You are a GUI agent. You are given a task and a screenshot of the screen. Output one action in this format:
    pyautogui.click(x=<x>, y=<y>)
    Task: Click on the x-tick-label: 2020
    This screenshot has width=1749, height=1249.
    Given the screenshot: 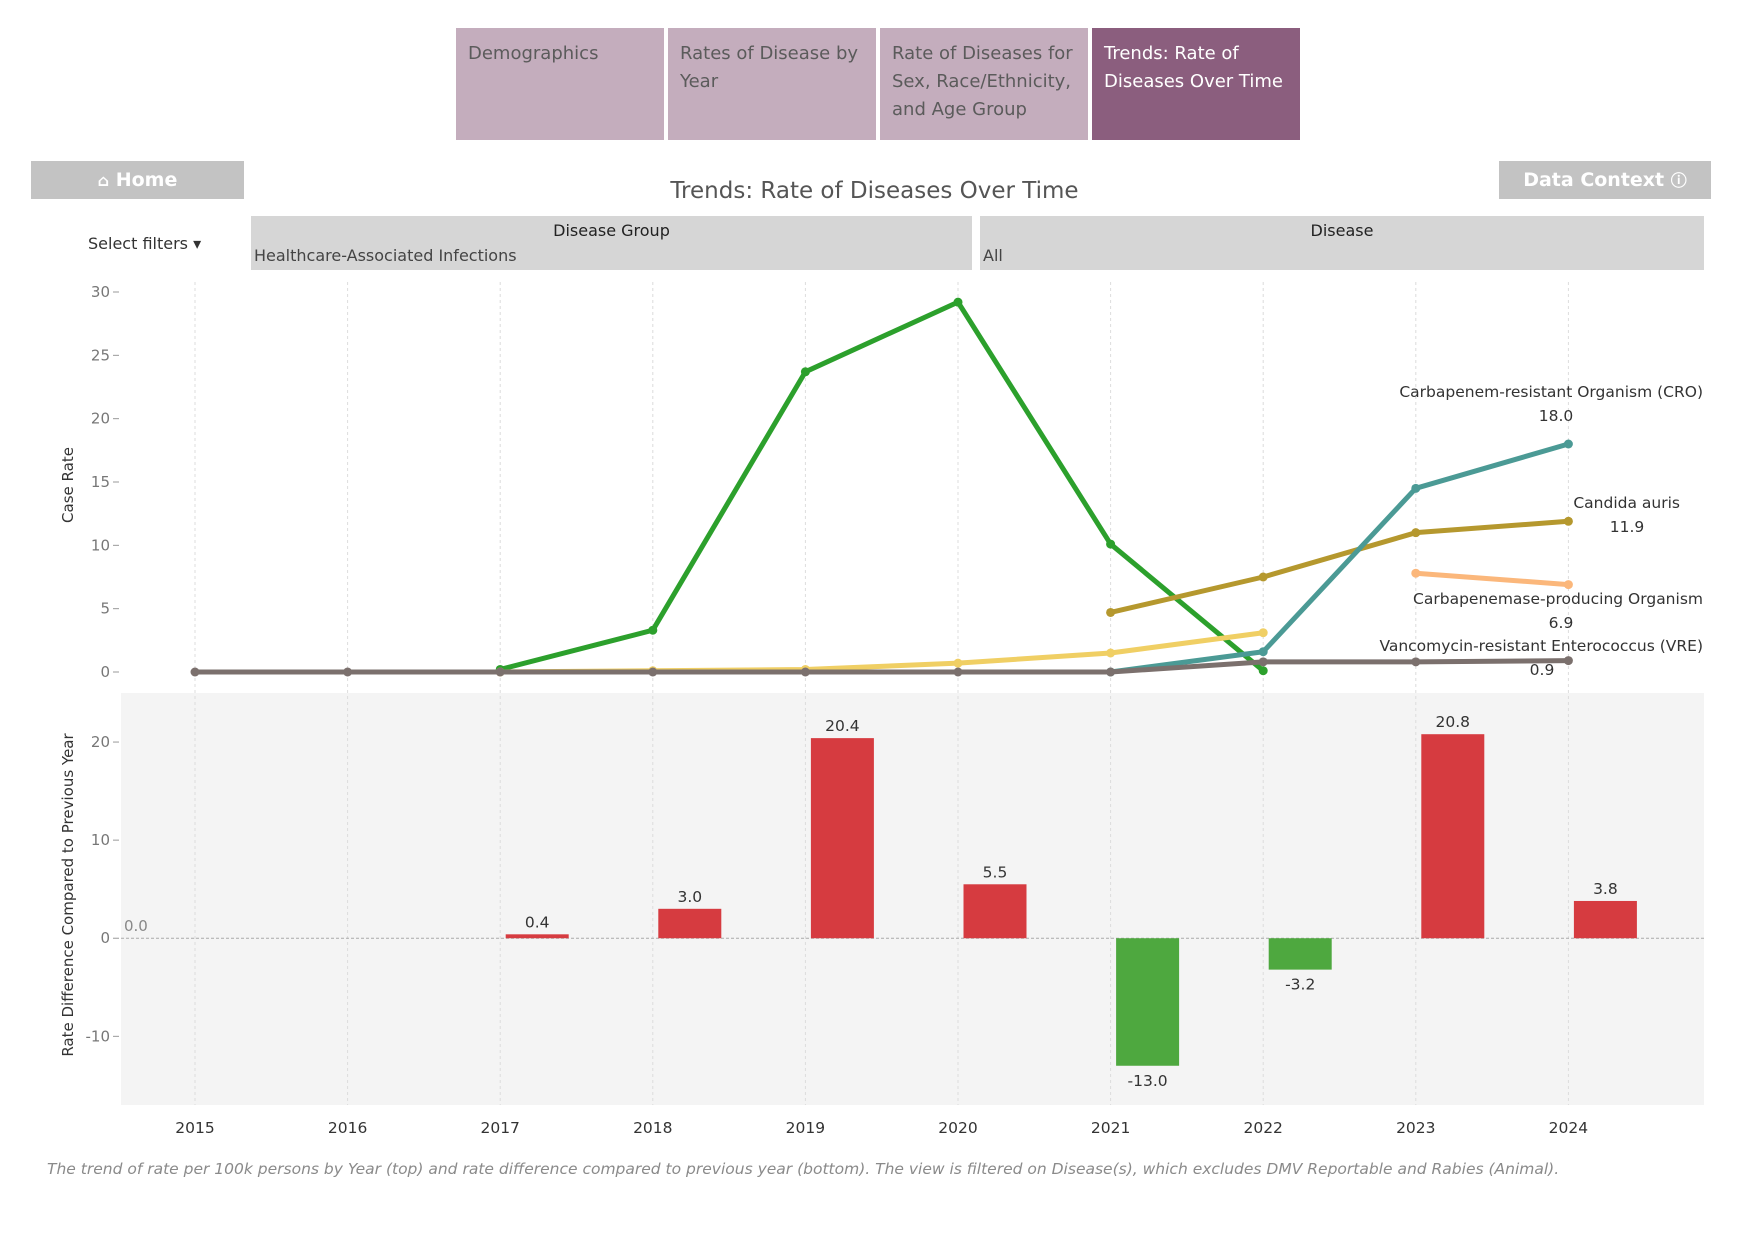 What is the action you would take?
    pyautogui.click(x=957, y=1128)
    